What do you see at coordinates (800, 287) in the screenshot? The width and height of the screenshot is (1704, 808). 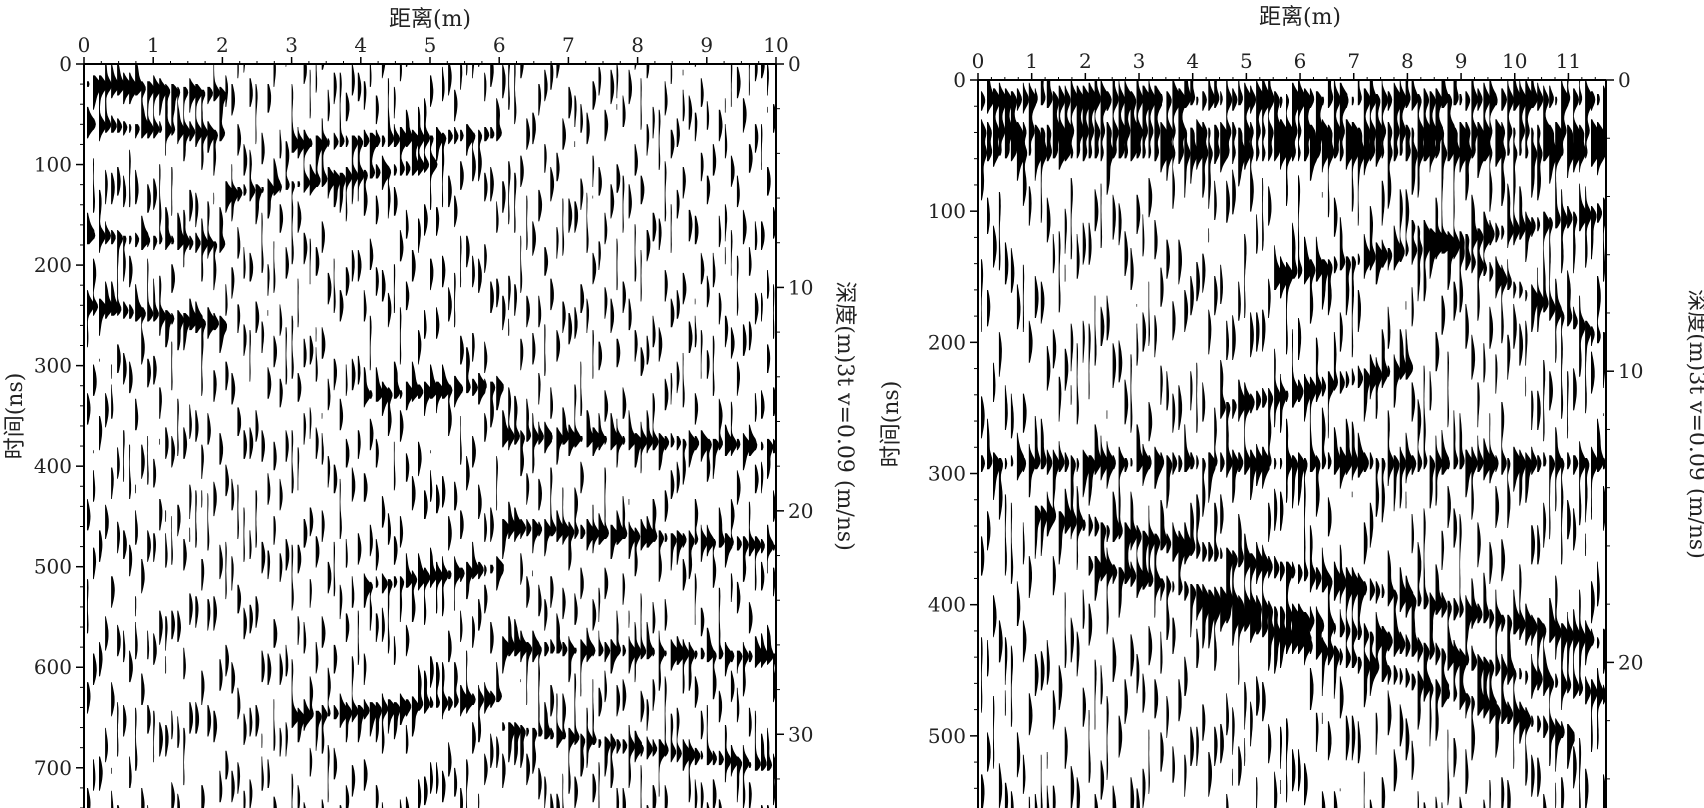 I see `y2-tick-label: 10` at bounding box center [800, 287].